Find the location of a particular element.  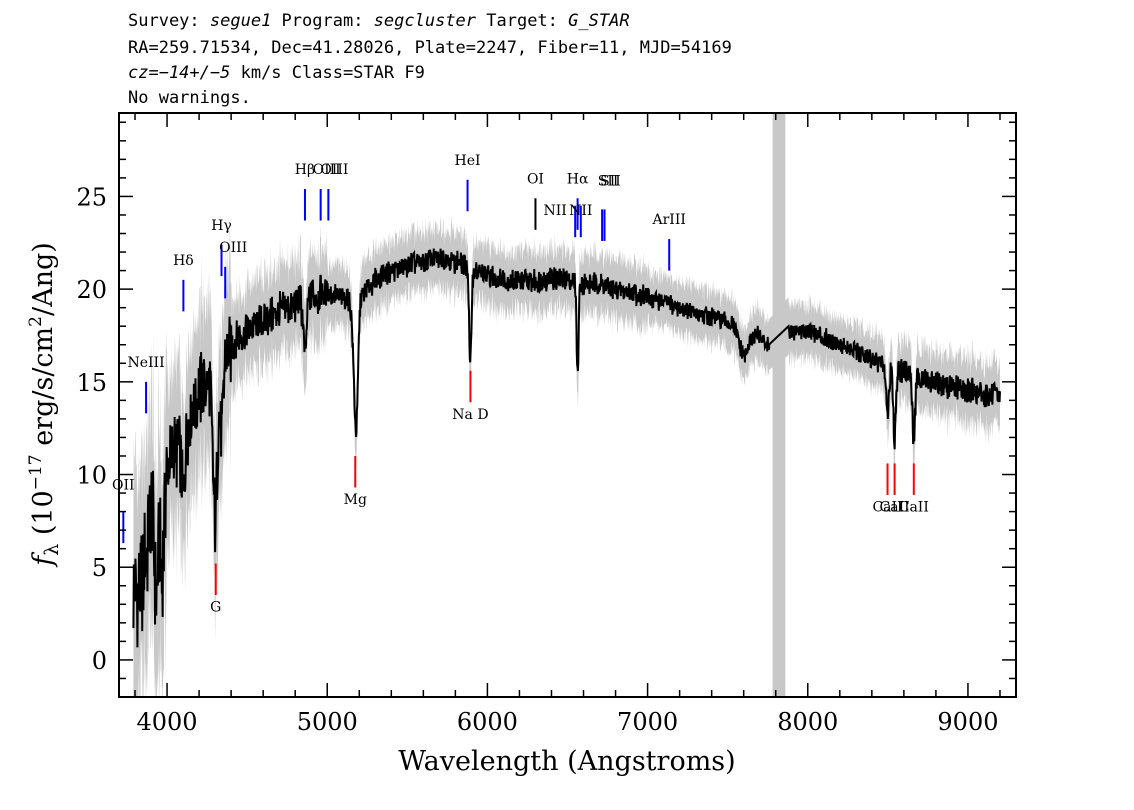

header-line-3: cz=−14+/−5 km/s Class=STAR F9 is located at coordinates (276, 73).